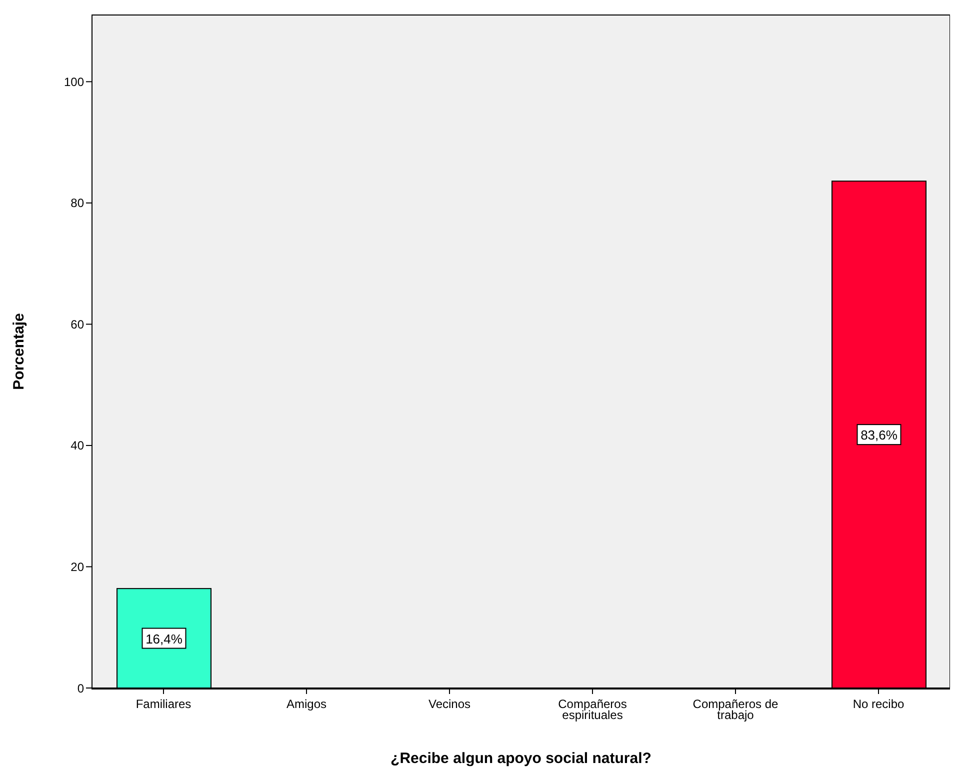 This screenshot has width=958, height=779. What do you see at coordinates (80, 688) in the screenshot?
I see `y-tick-label: 0` at bounding box center [80, 688].